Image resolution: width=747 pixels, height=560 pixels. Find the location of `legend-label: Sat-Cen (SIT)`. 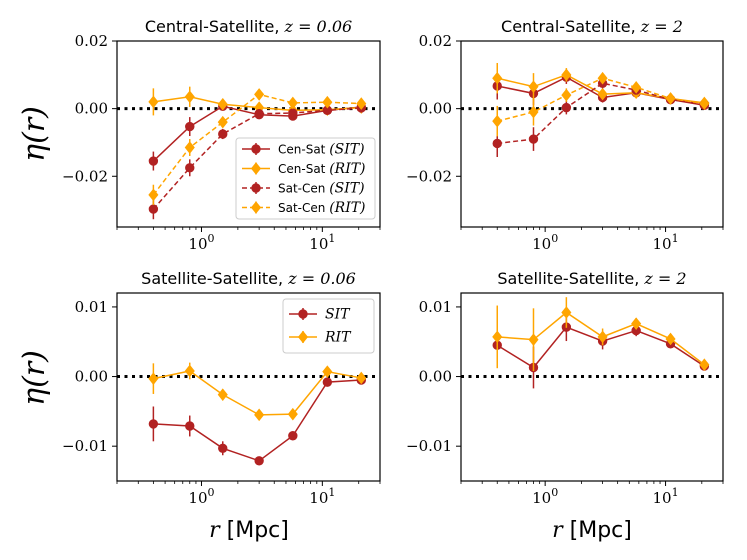

legend-label: Sat-Cen (SIT) is located at coordinates (321, 189).